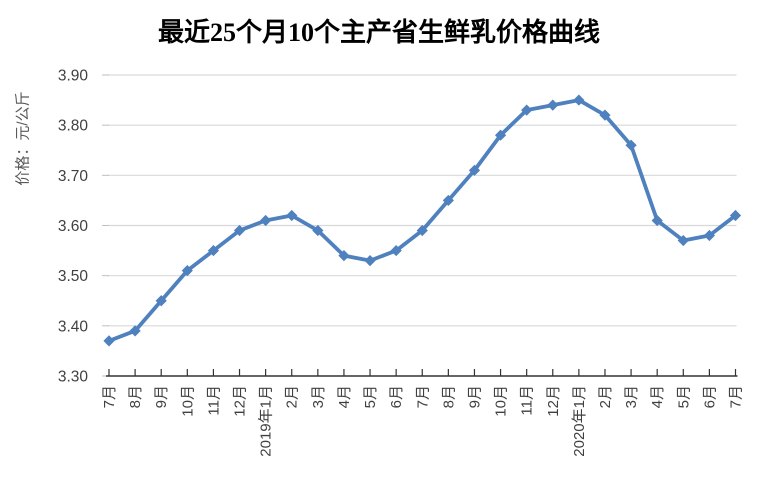 This screenshot has height=482, width=758. I want to click on y-tick-label: 3.50, so click(73, 276).